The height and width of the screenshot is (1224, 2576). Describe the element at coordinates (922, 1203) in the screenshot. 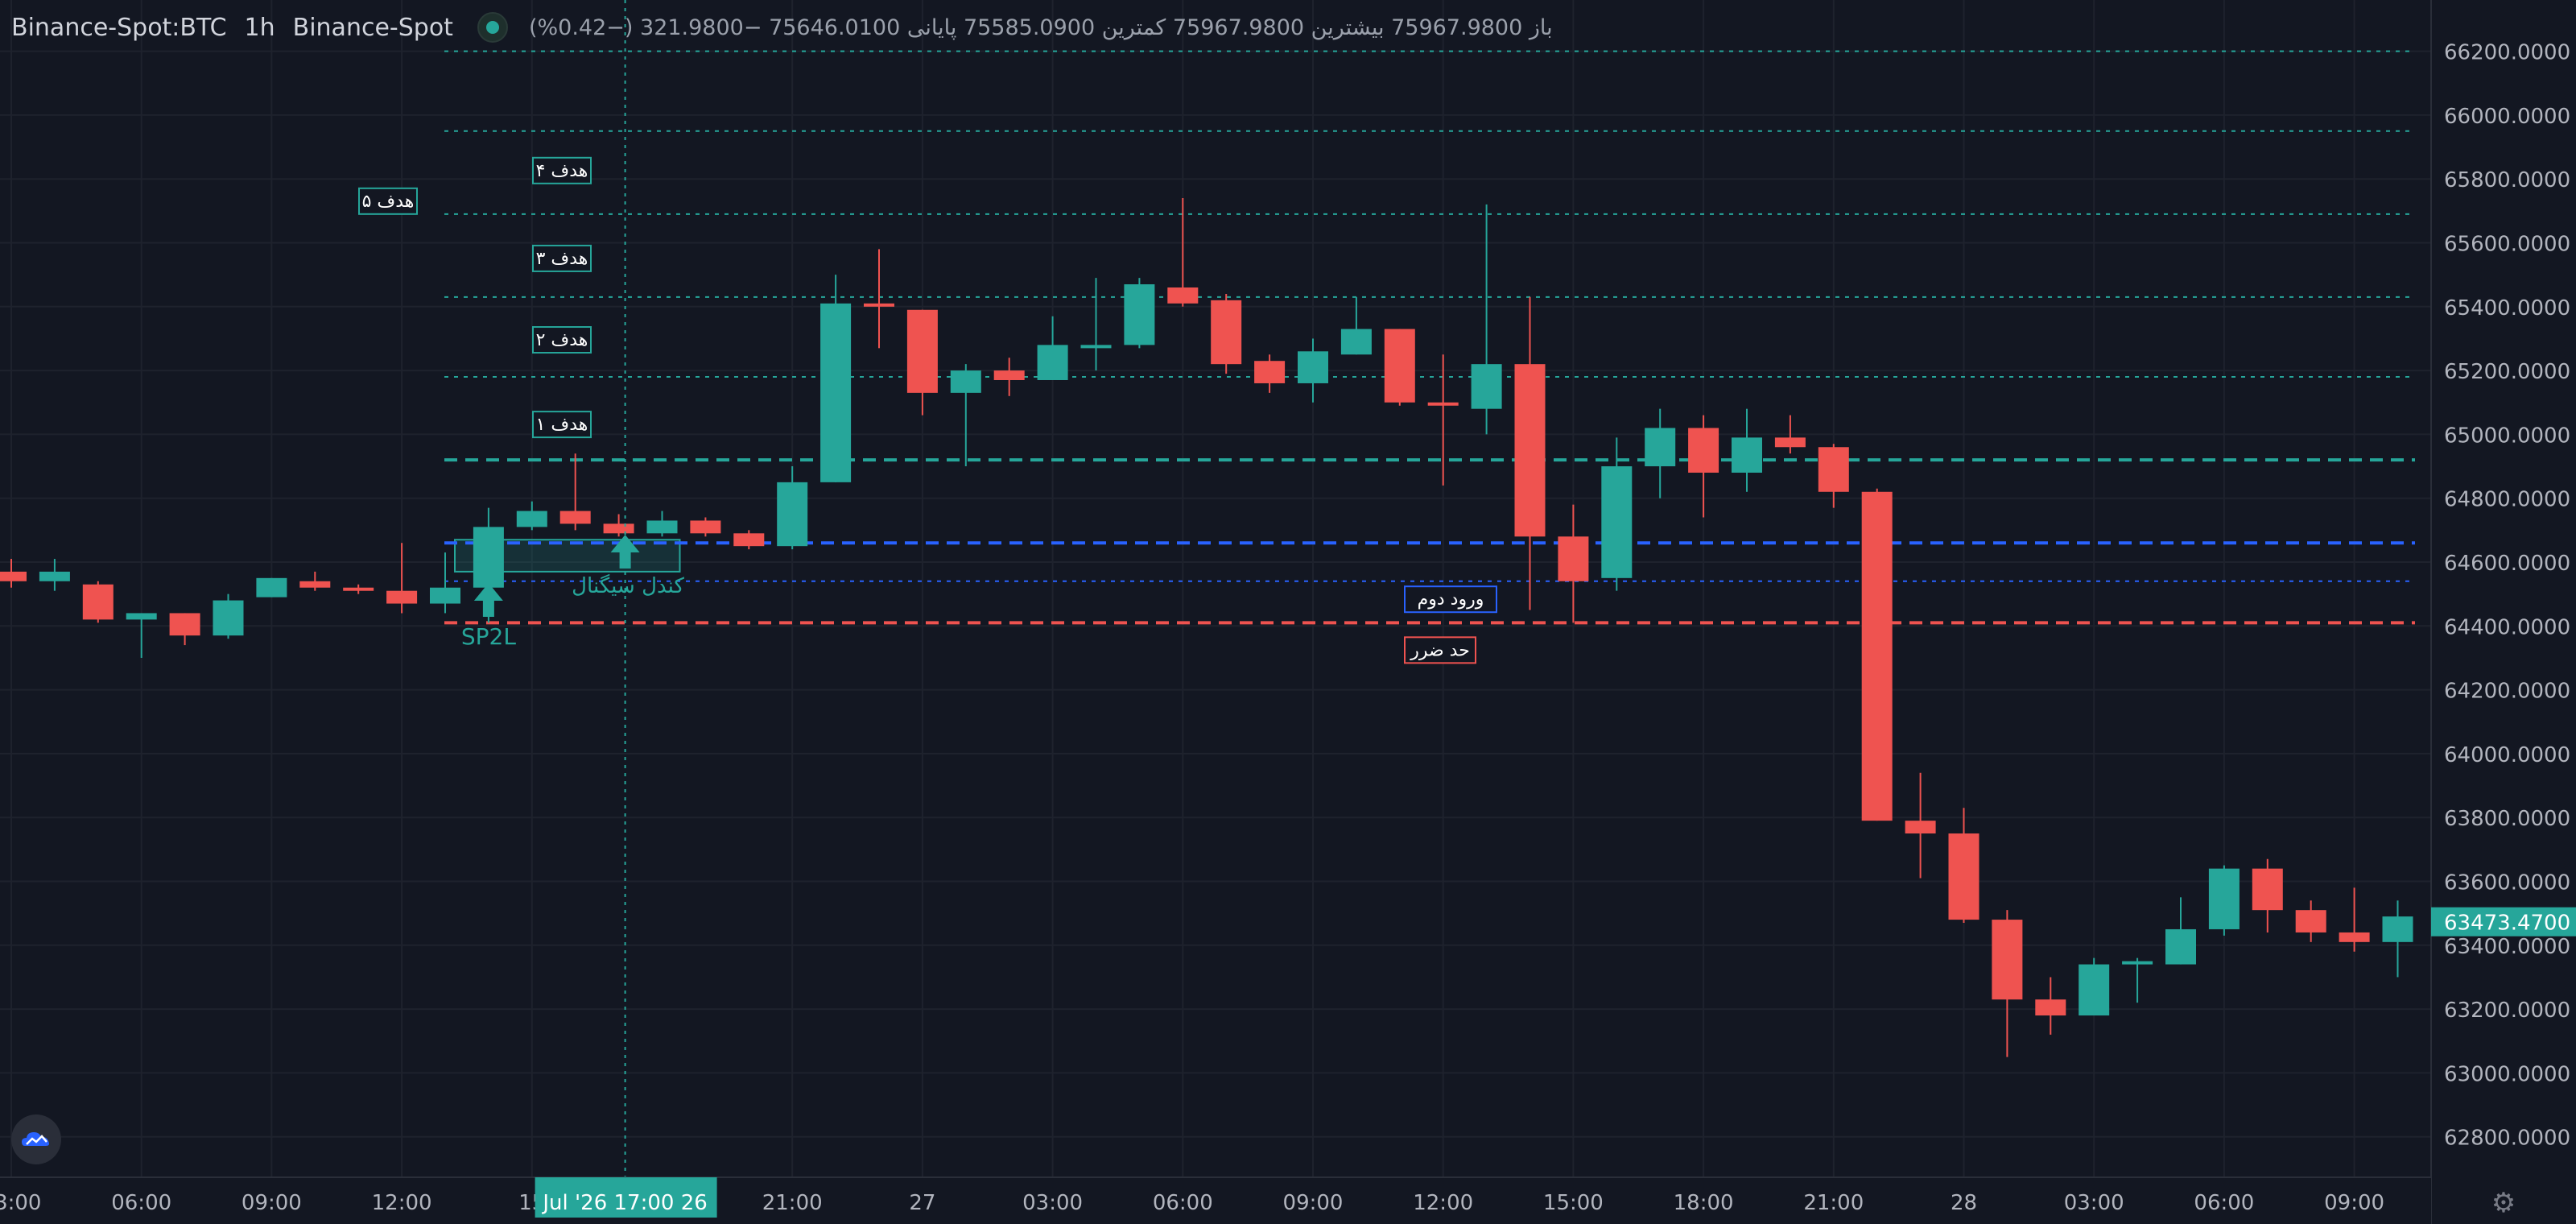

I see `time-tick-label: 27` at that location.